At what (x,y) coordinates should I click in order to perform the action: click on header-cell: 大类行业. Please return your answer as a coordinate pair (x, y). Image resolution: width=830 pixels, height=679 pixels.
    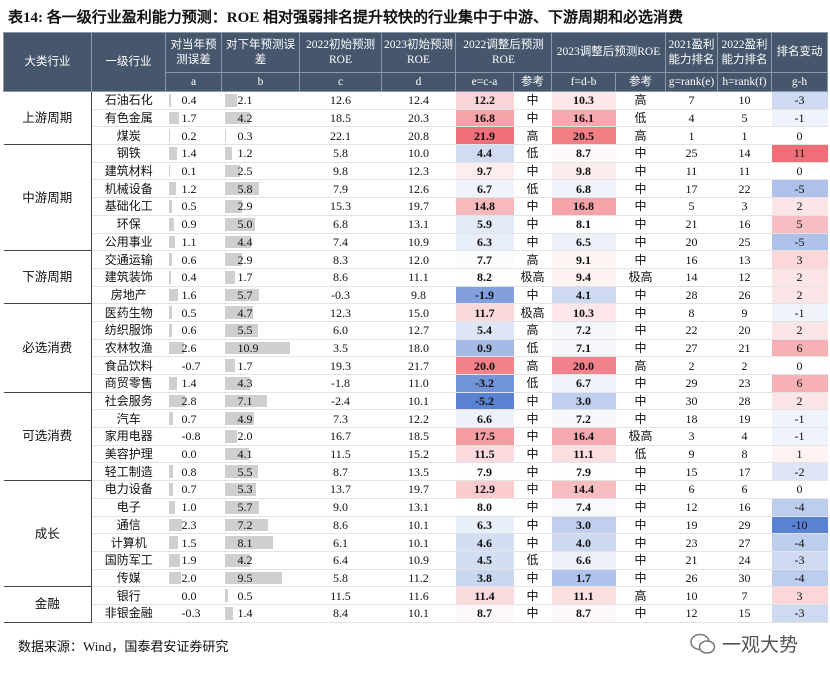
    Looking at the image, I should click on (47, 62).